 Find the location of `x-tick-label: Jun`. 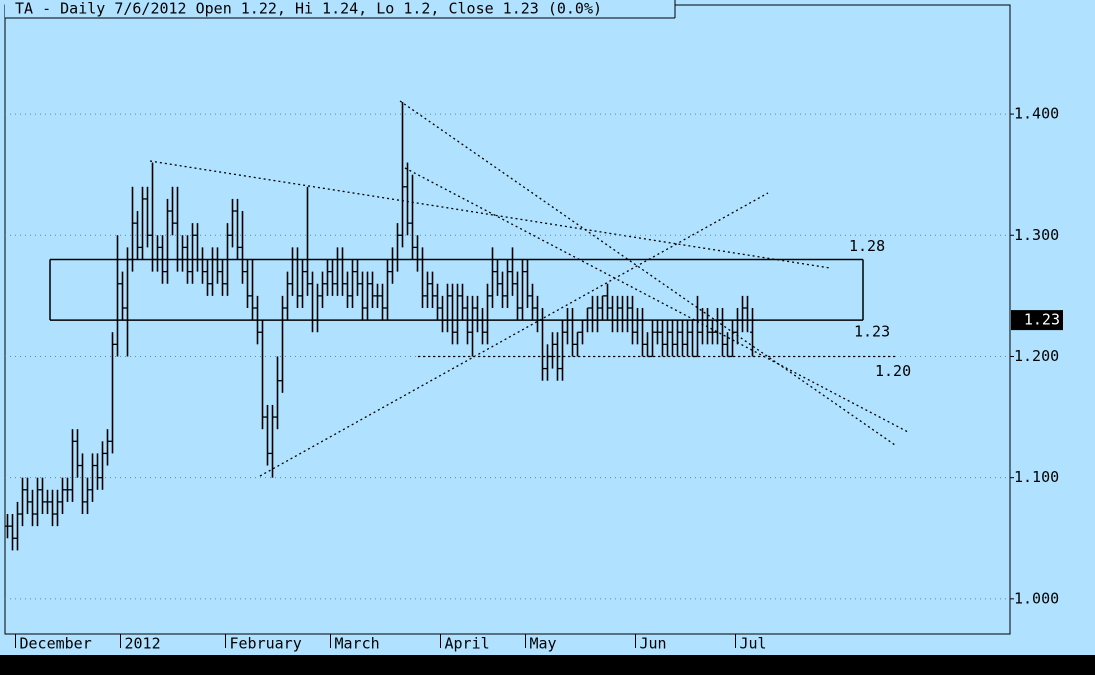

x-tick-label: Jun is located at coordinates (653, 644).